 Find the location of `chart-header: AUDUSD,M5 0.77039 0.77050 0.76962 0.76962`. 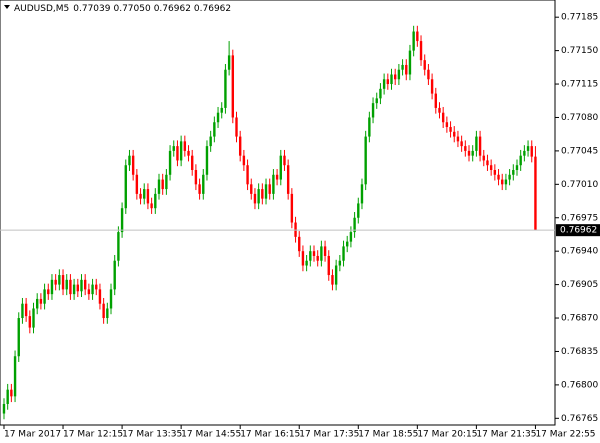

chart-header: AUDUSD,M5 0.77039 0.77050 0.76962 0.76962 is located at coordinates (122, 9).